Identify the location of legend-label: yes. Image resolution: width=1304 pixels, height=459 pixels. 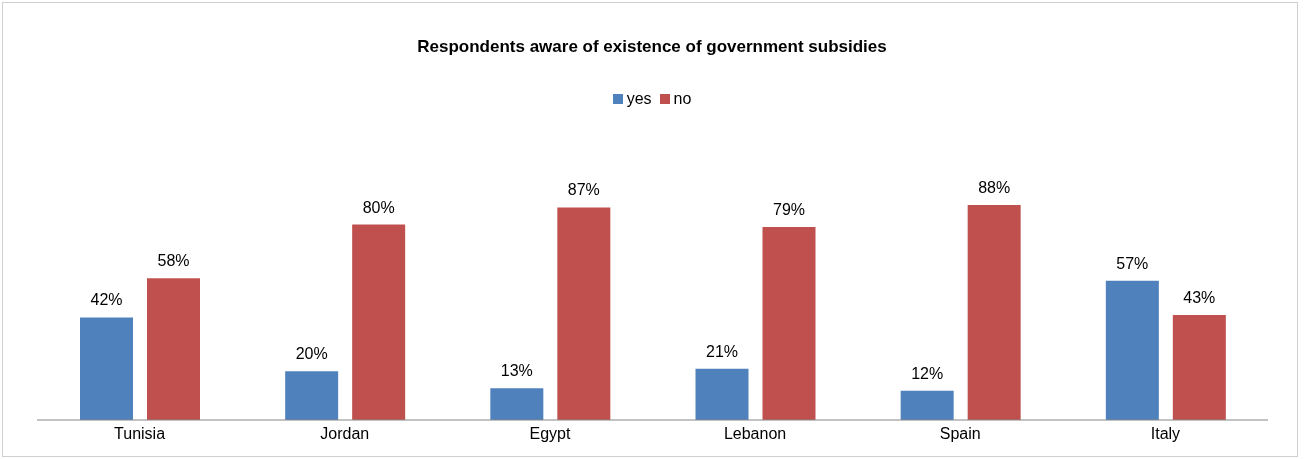
(639, 99).